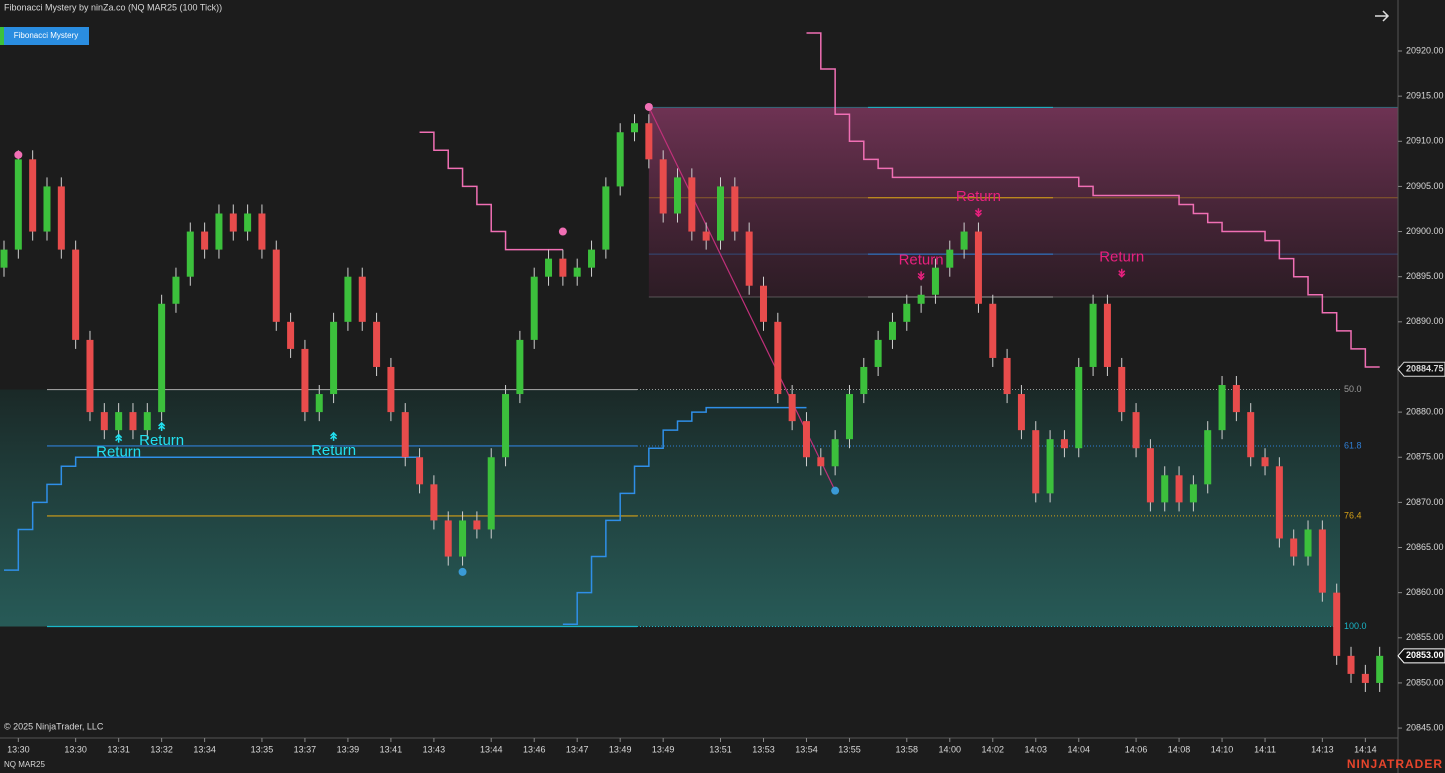  Describe the element at coordinates (534, 749) in the screenshot. I see `x-tick-label: 13:46` at that location.